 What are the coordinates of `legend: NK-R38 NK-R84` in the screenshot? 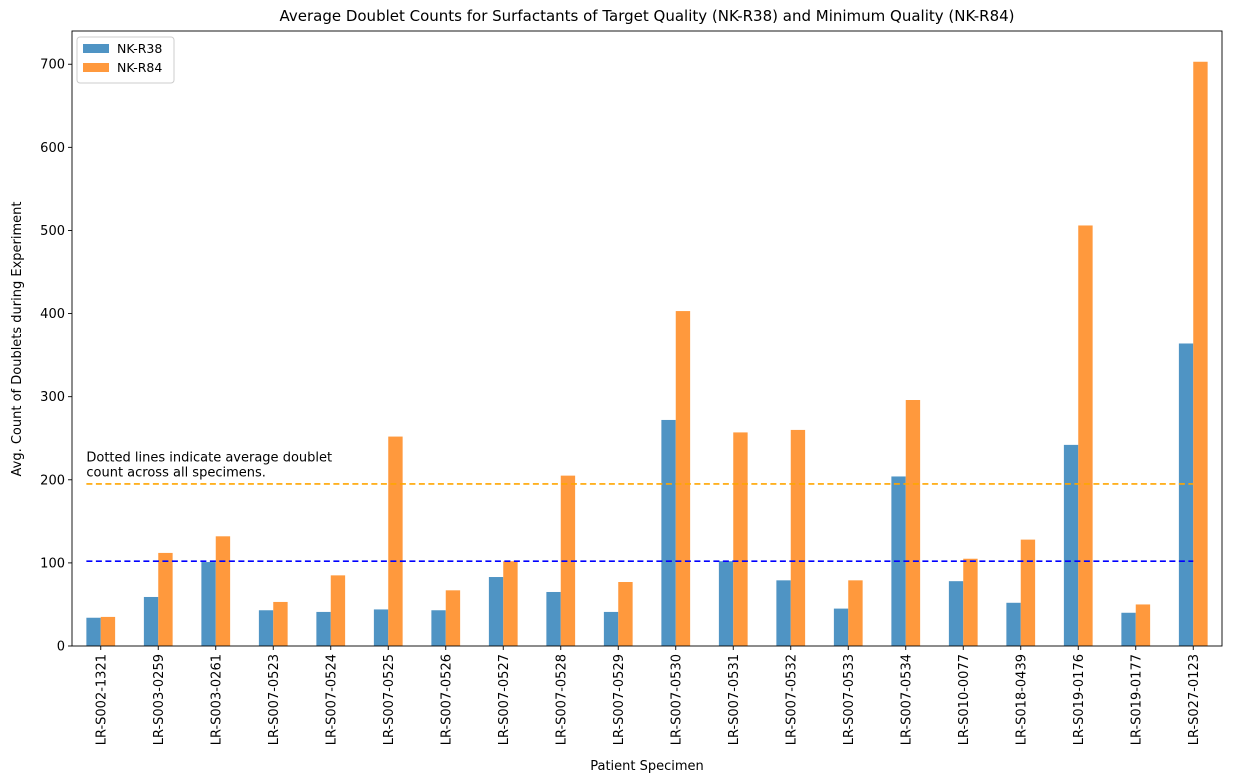 It's located at (125, 60).